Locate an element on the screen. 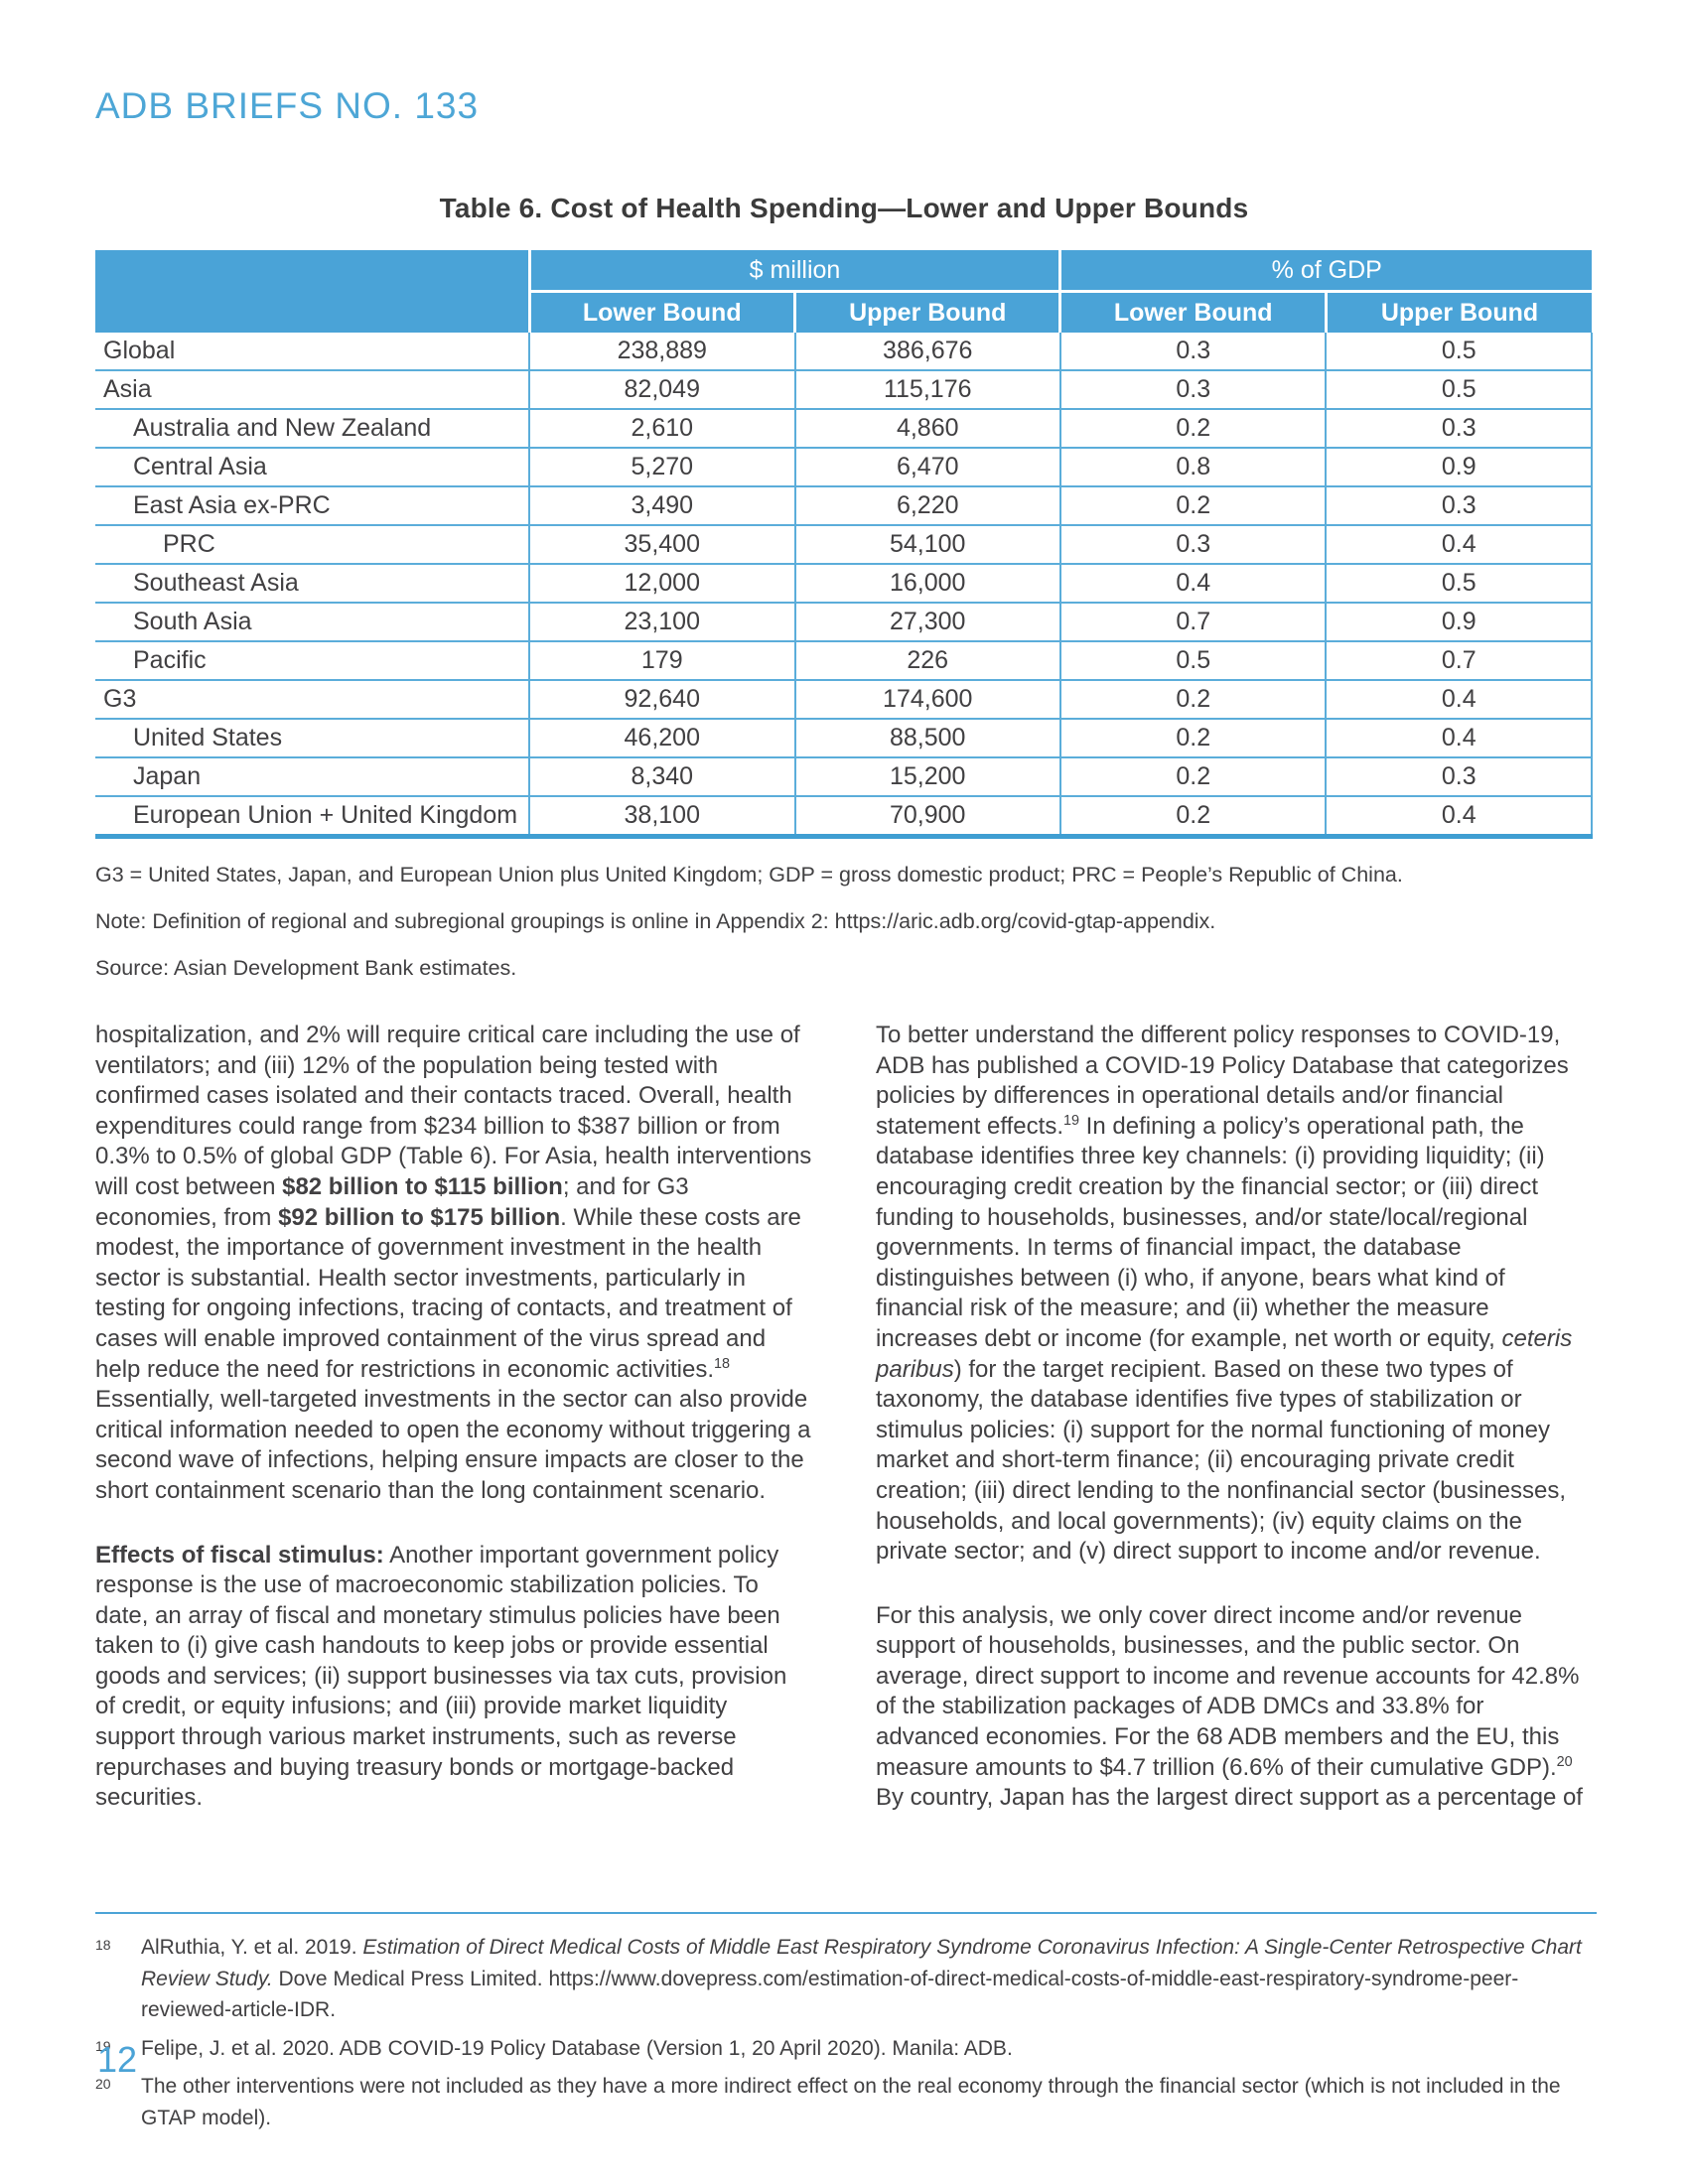 Image resolution: width=1688 pixels, height=2184 pixels. col-header-upper-bound-million: Upper Bound is located at coordinates (928, 312).